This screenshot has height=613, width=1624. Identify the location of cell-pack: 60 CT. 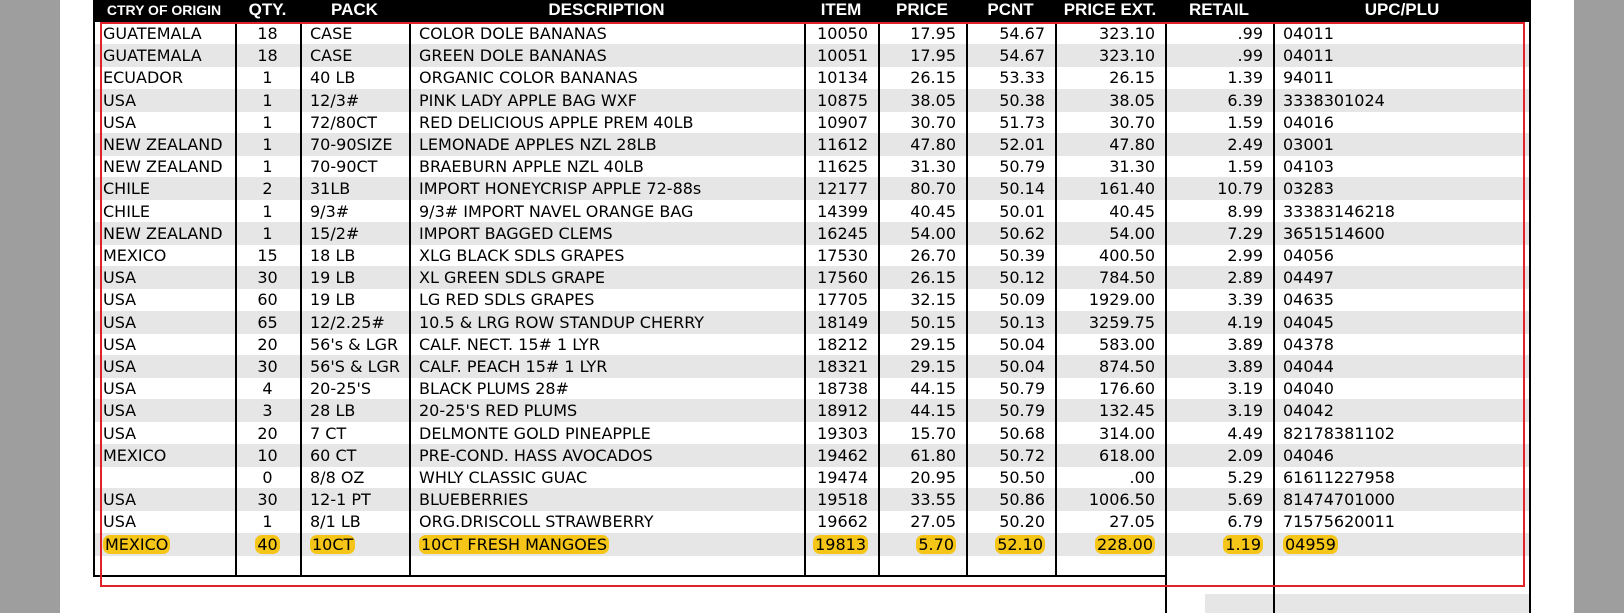
(359, 455).